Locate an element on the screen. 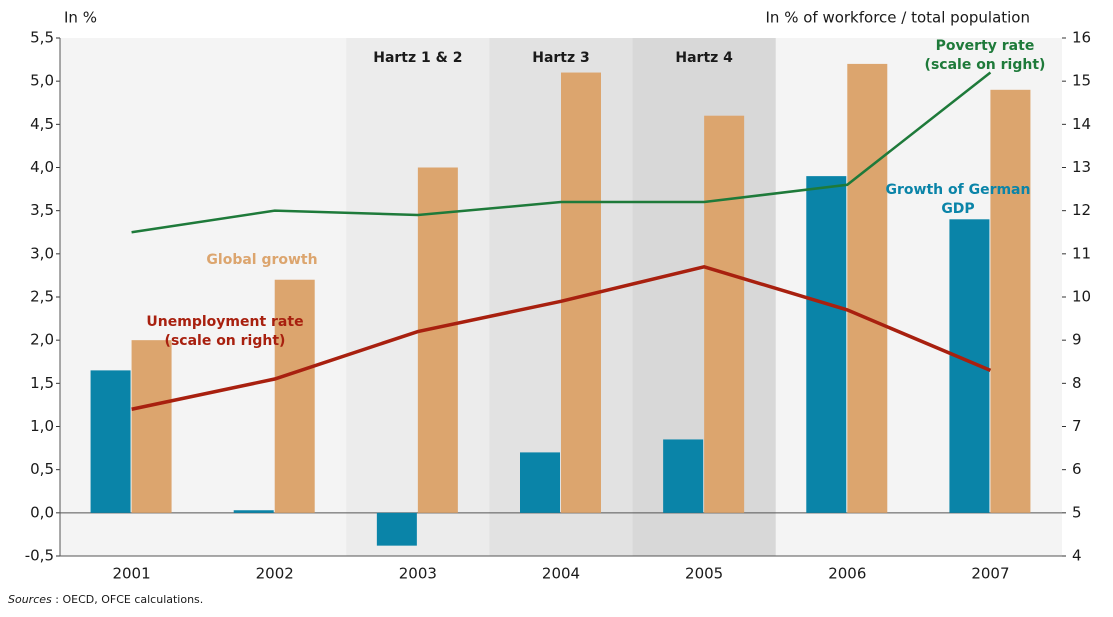 This screenshot has width=1113, height=617. y-tick-label: 3,0 is located at coordinates (42, 253).